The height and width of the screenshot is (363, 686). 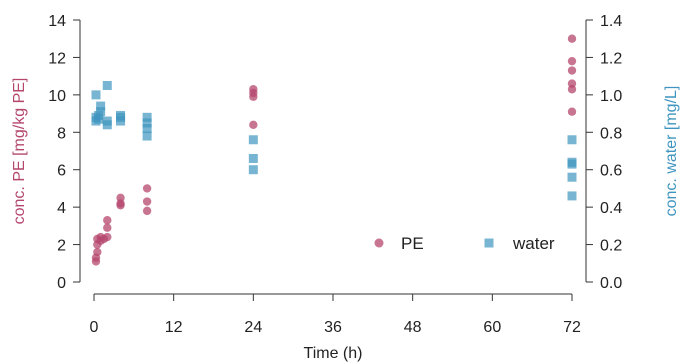 What do you see at coordinates (611, 21) in the screenshot?
I see `right-y-tick-label: 1.4` at bounding box center [611, 21].